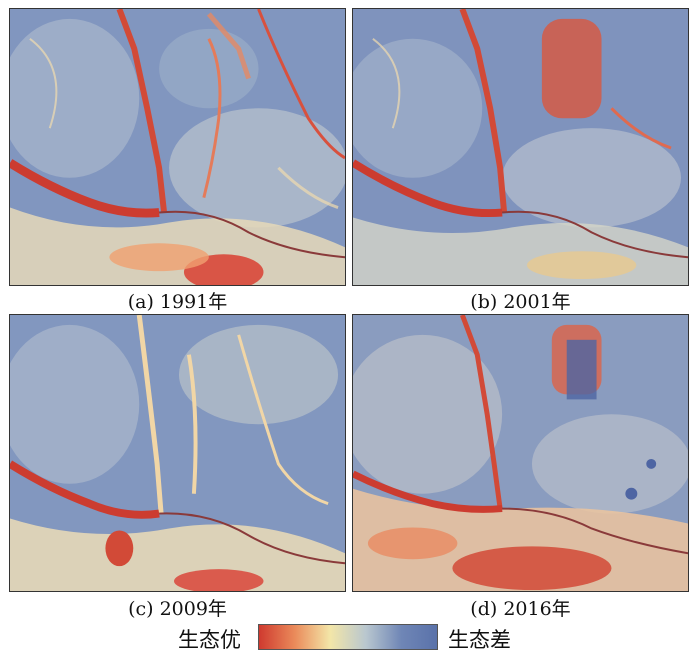 This screenshot has height=657, width=700. What do you see at coordinates (520, 302) in the screenshot?
I see `caption-2001: (b) 2001年` at bounding box center [520, 302].